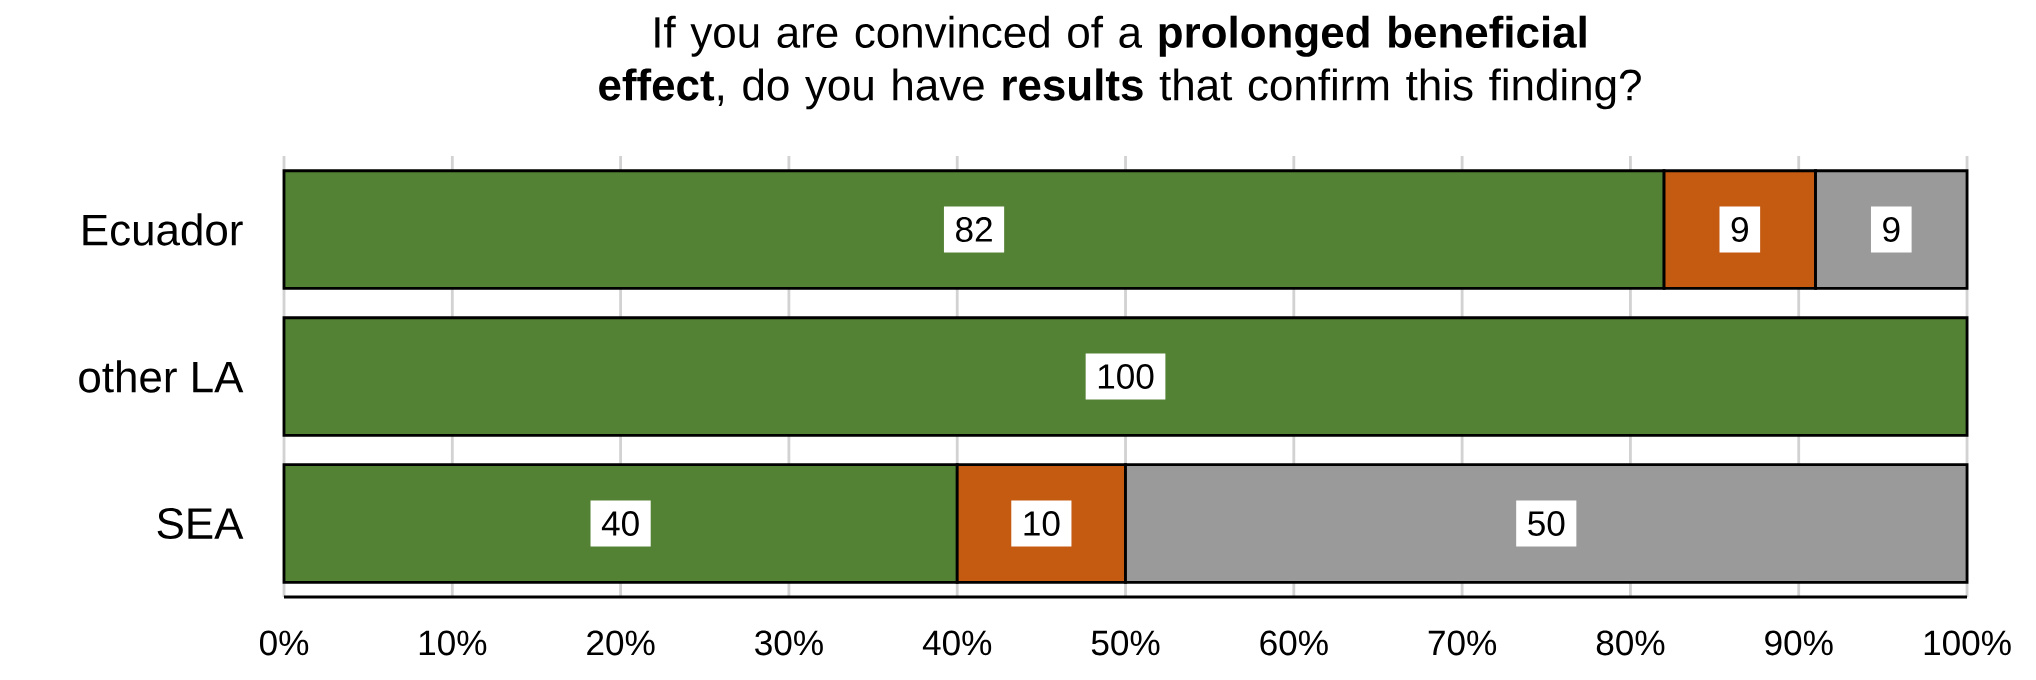 The image size is (2036, 680). Describe the element at coordinates (974, 229) in the screenshot. I see `data-label: 82` at that location.